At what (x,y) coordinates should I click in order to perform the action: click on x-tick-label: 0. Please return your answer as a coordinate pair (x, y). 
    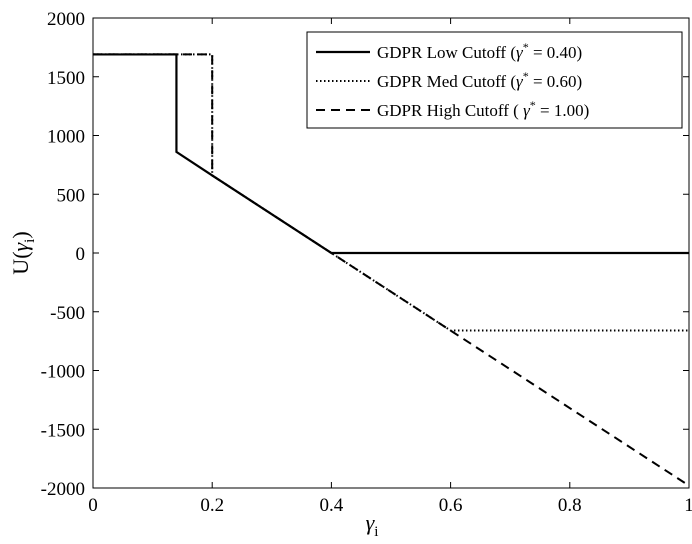
    Looking at the image, I should click on (93, 505).